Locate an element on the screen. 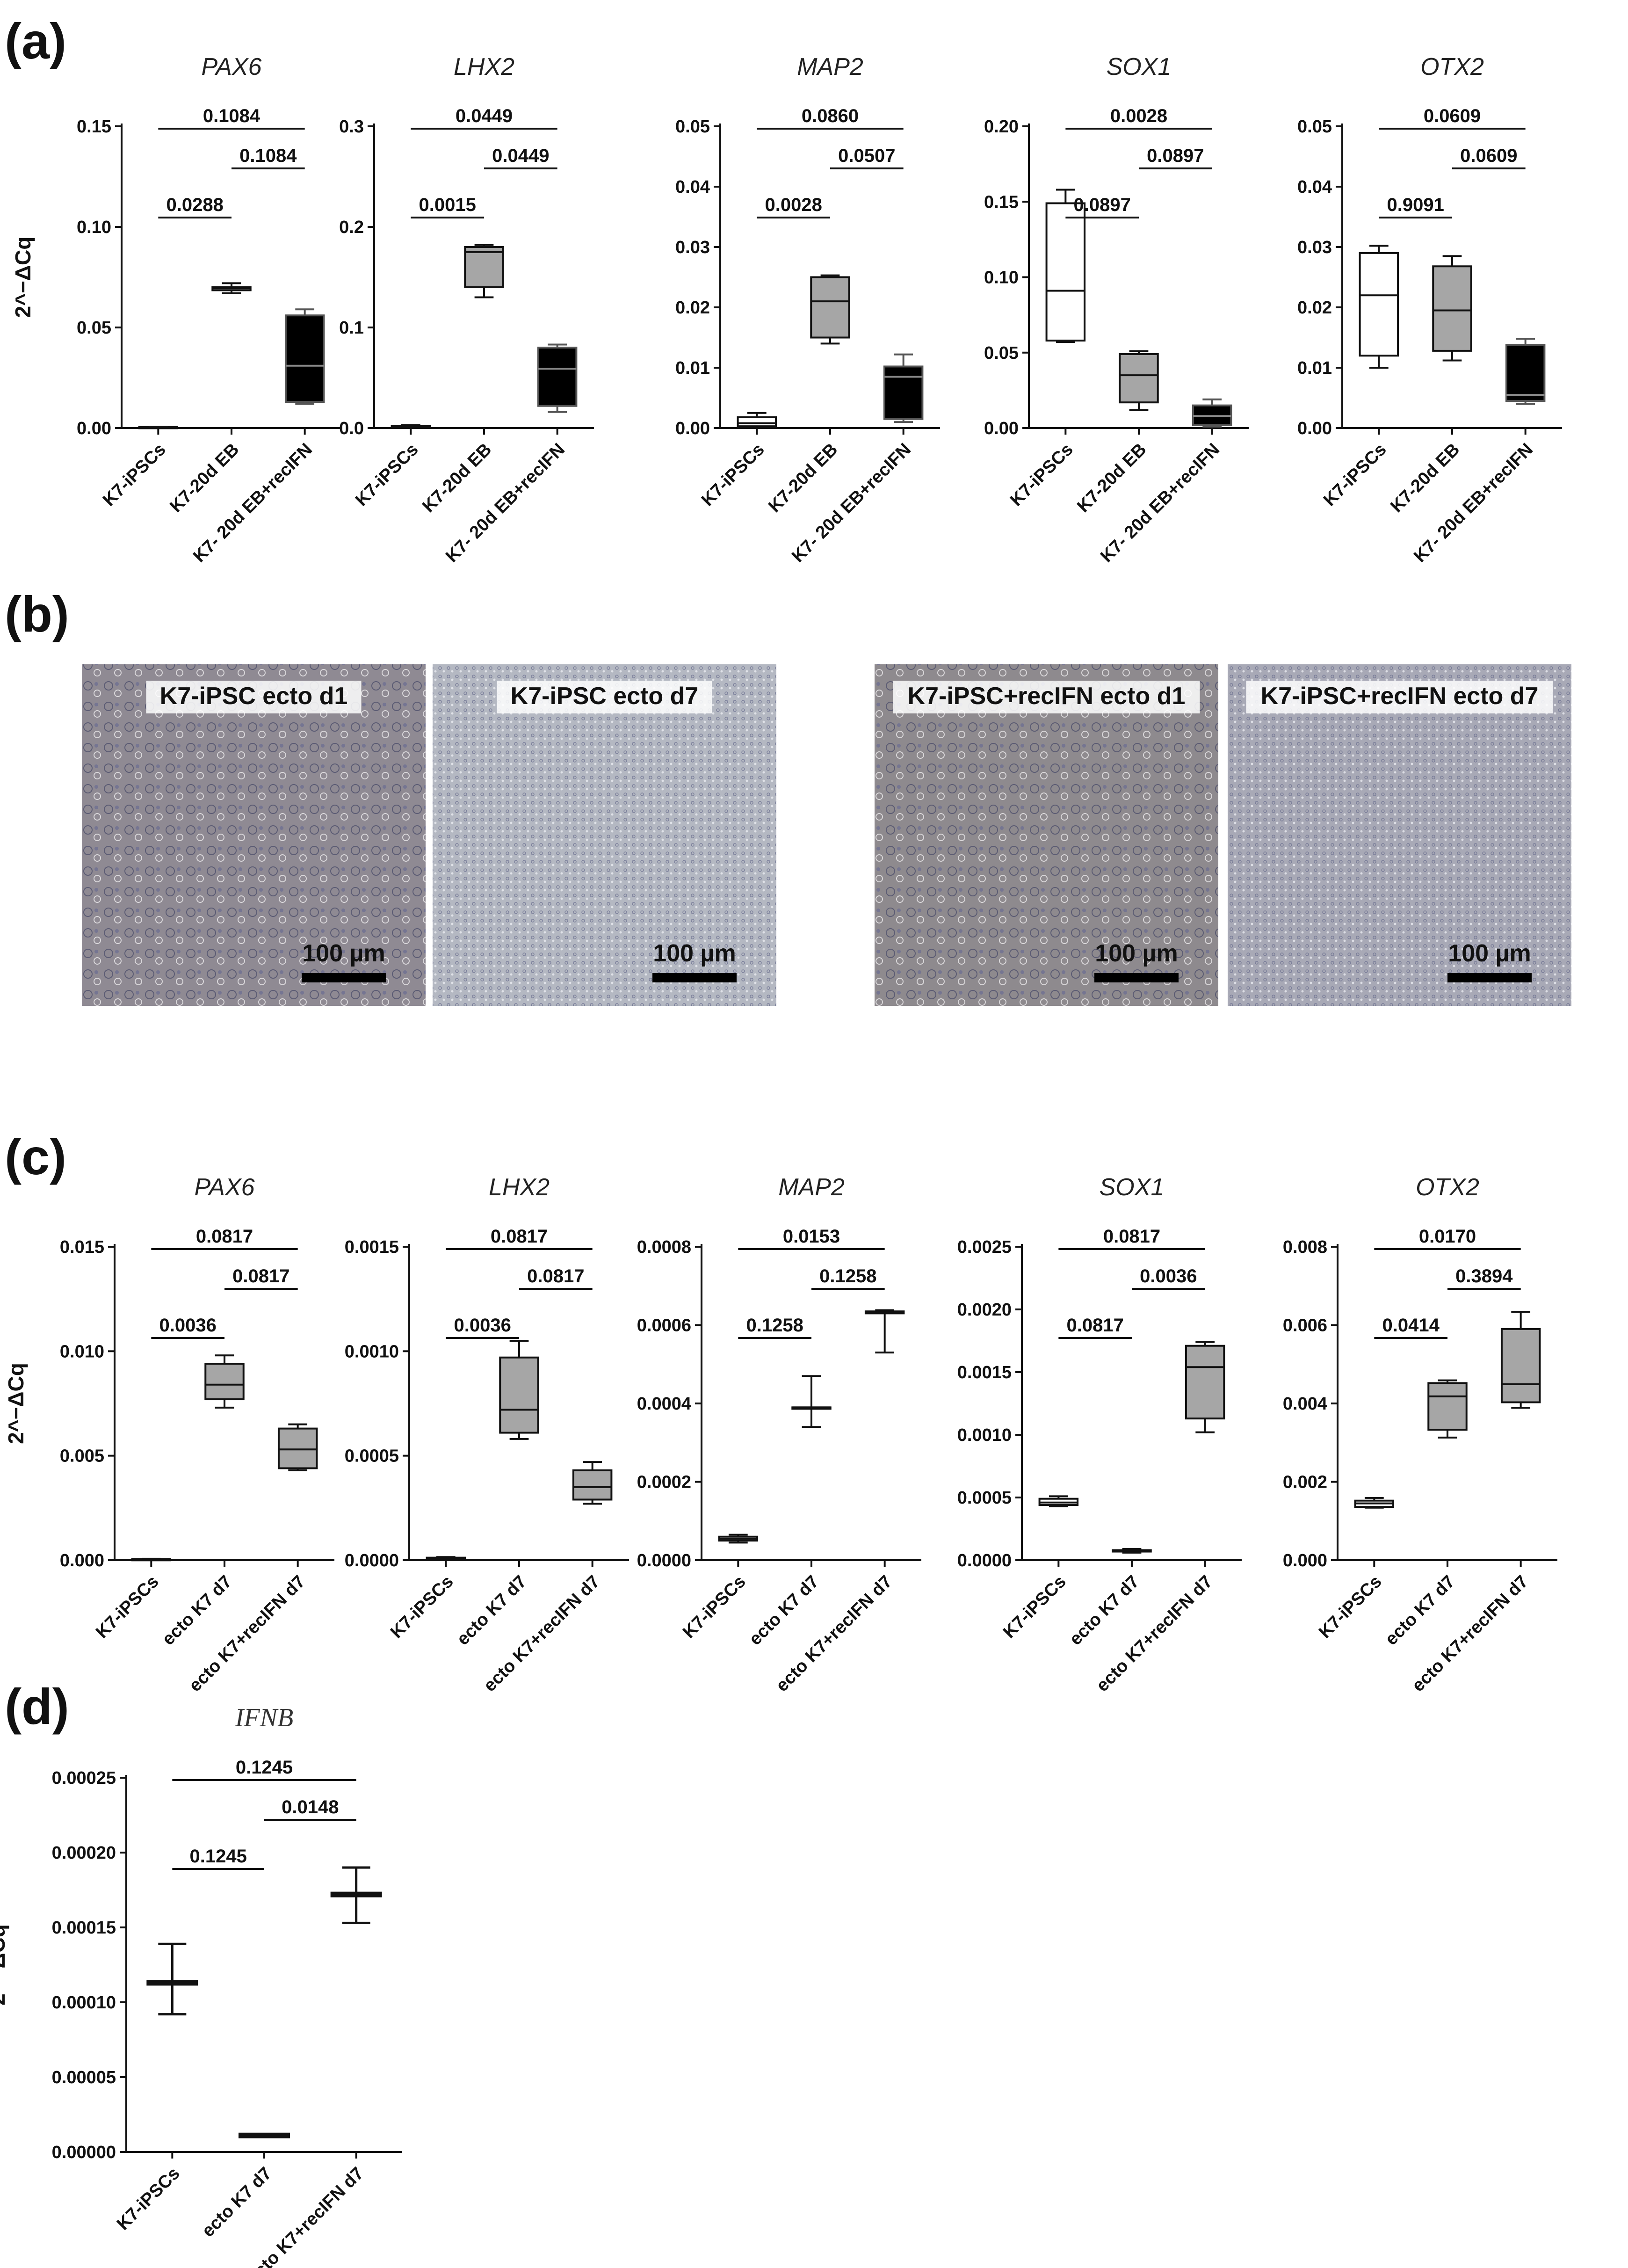 The width and height of the screenshot is (1628, 2268). p-value: 0.0170 is located at coordinates (1447, 1236).